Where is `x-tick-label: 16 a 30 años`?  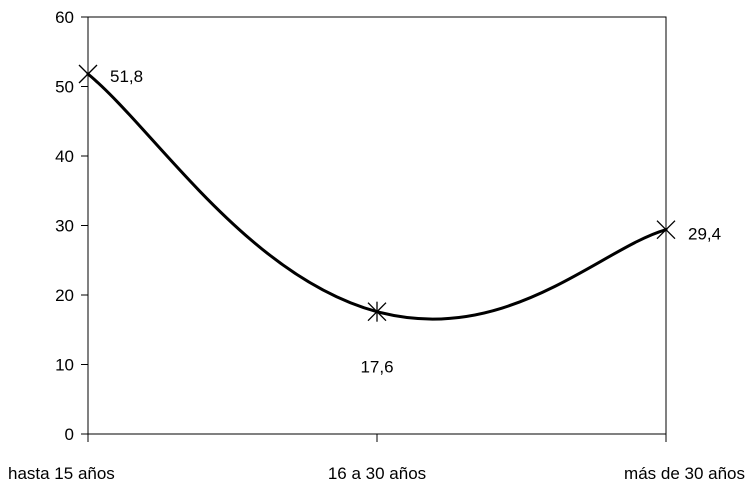
x-tick-label: 16 a 30 años is located at coordinates (377, 473).